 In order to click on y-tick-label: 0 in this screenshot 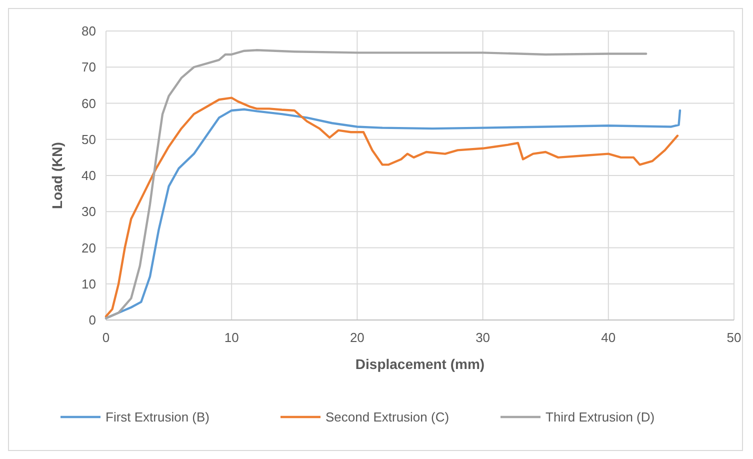, I will do `click(92, 320)`.